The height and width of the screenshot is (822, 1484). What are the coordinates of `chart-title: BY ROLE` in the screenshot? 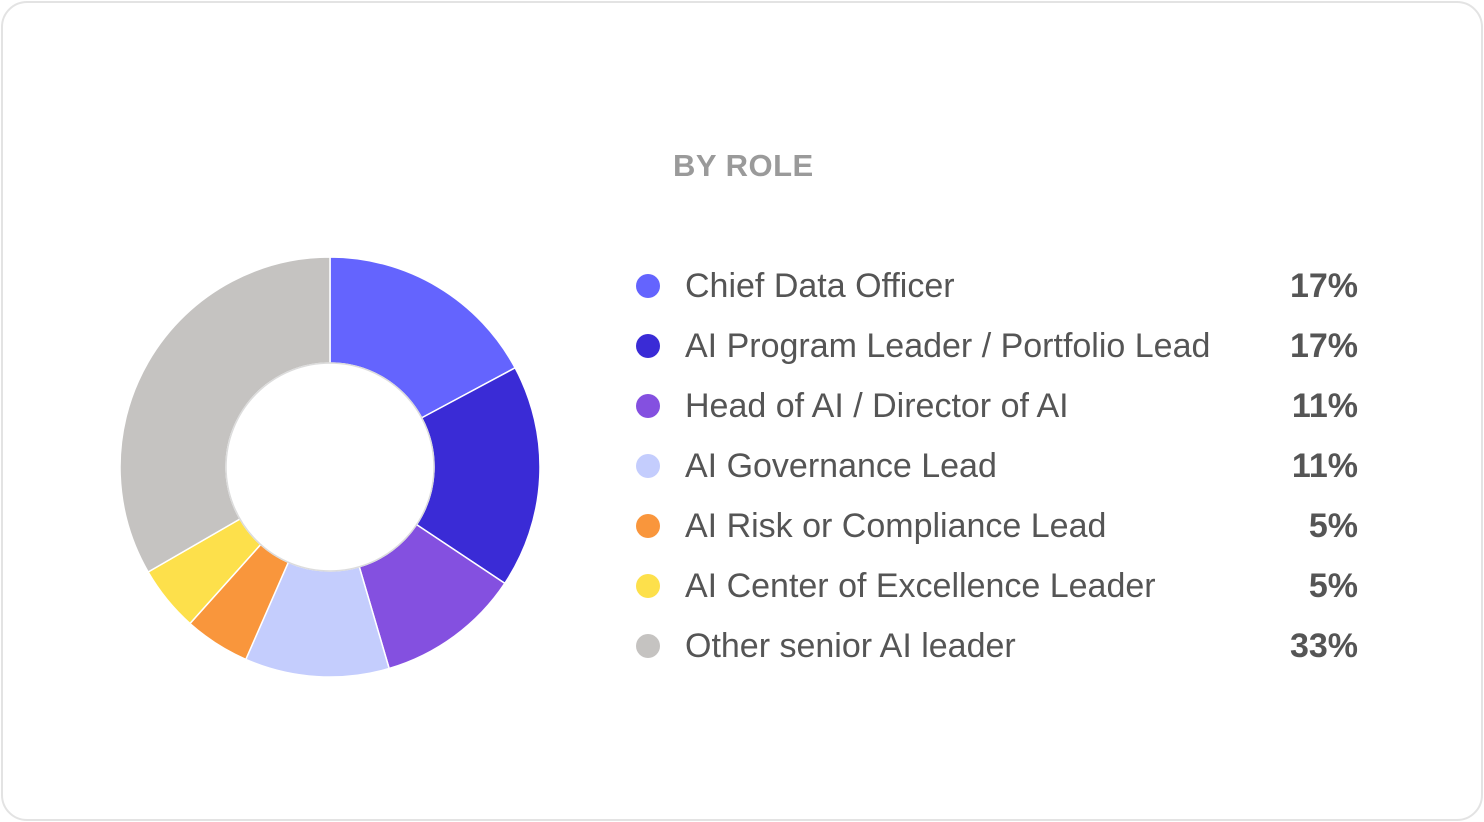 It's located at (743, 165).